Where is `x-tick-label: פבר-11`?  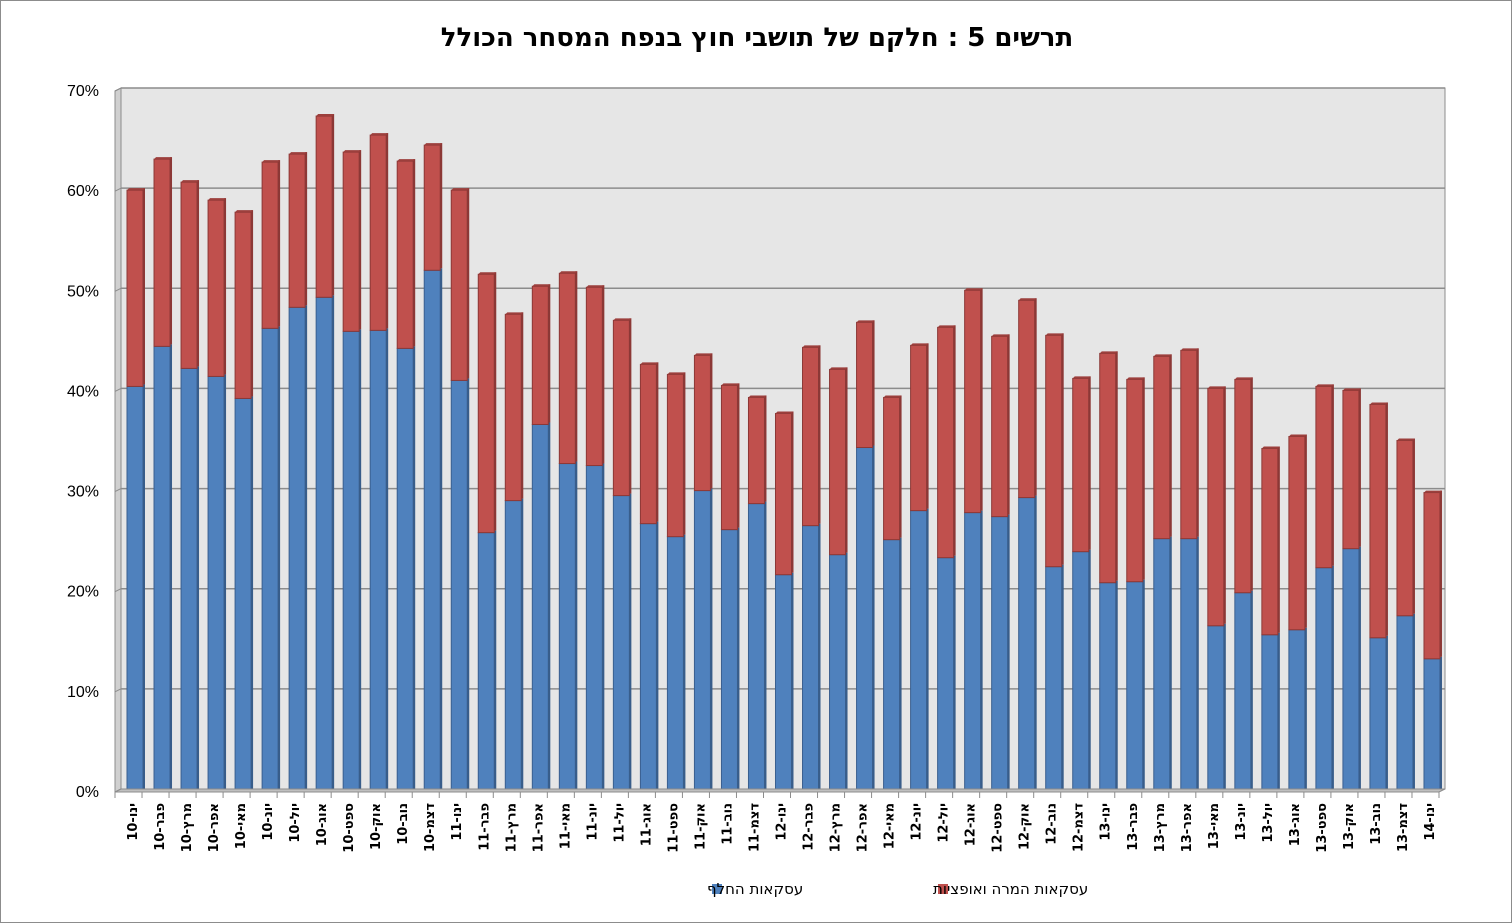 x-tick-label: פבר-11 is located at coordinates (484, 827).